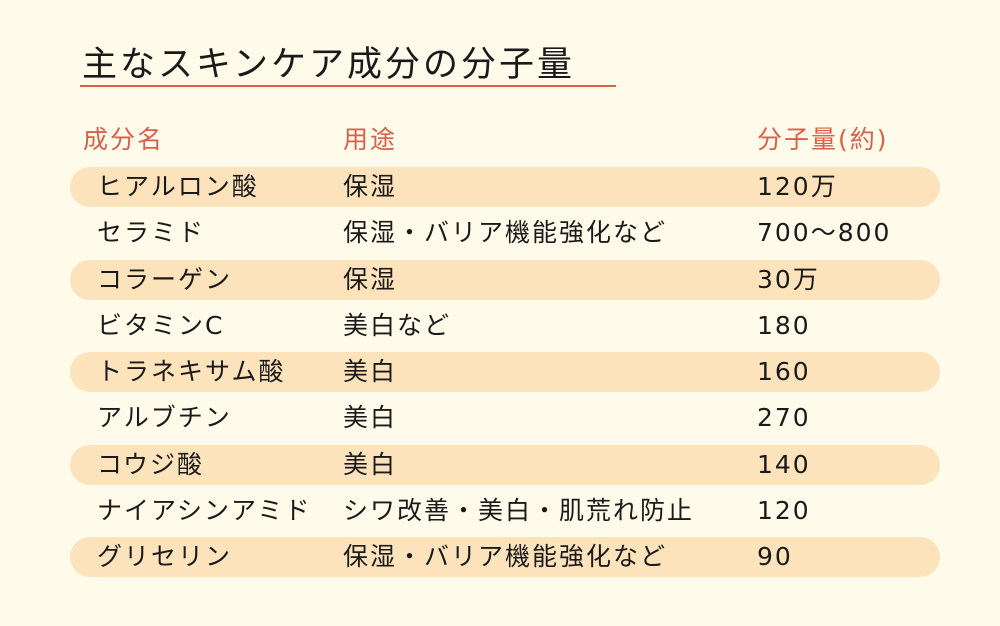 Image resolution: width=1000 pixels, height=626 pixels. Describe the element at coordinates (775, 556) in the screenshot. I see `molecular-weight: 90` at that location.